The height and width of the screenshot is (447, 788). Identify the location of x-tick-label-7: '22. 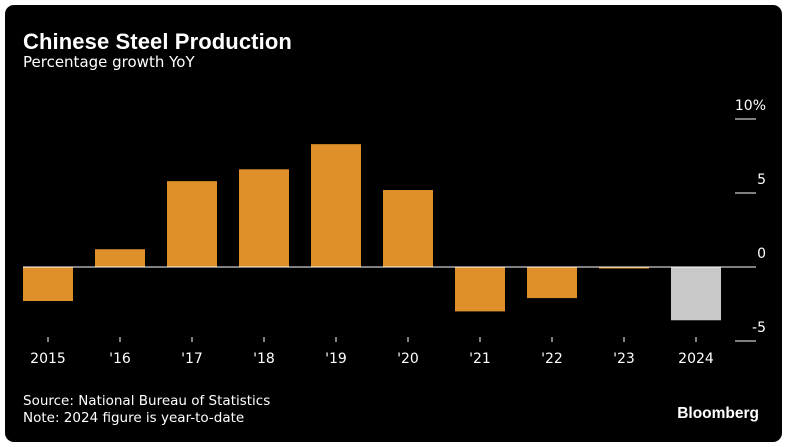
(552, 359).